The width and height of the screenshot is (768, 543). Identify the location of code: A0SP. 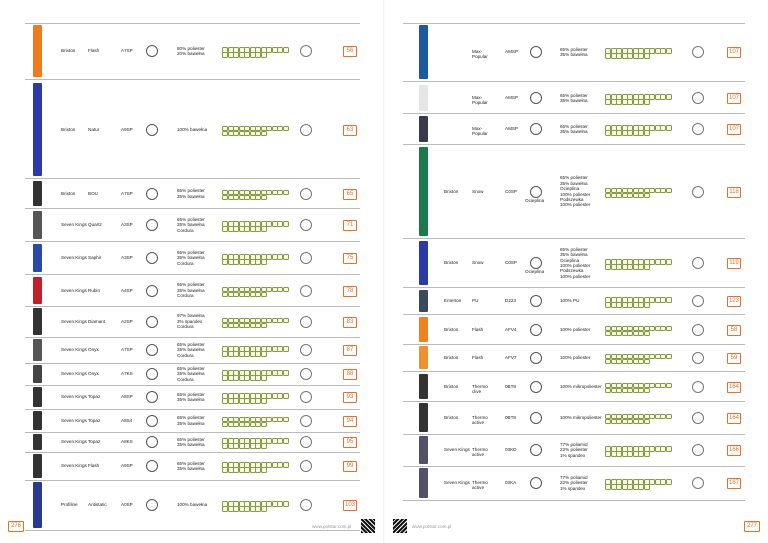
(127, 504).